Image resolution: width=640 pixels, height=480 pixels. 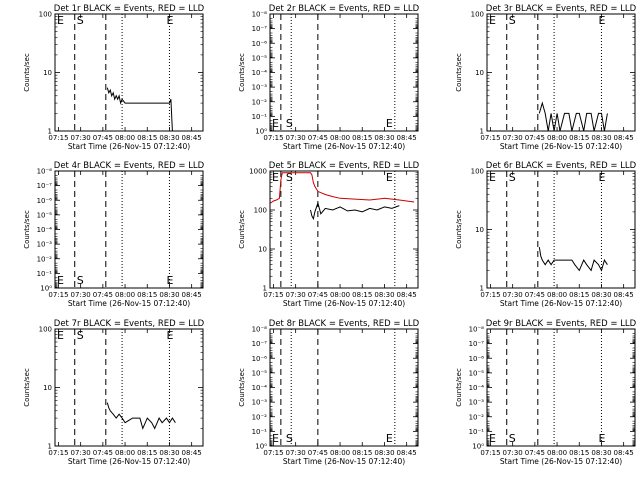 I want to click on chart-title: Det 2r BLACK = Events, RED = LLD, so click(x=344, y=9).